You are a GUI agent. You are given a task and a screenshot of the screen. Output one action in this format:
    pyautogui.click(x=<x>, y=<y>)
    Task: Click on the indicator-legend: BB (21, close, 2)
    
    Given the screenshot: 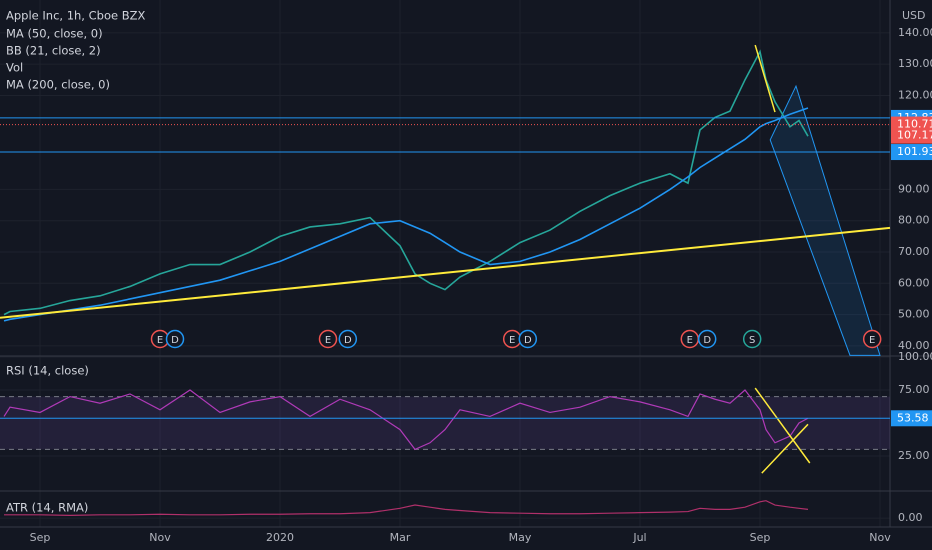 What is the action you would take?
    pyautogui.click(x=53, y=51)
    